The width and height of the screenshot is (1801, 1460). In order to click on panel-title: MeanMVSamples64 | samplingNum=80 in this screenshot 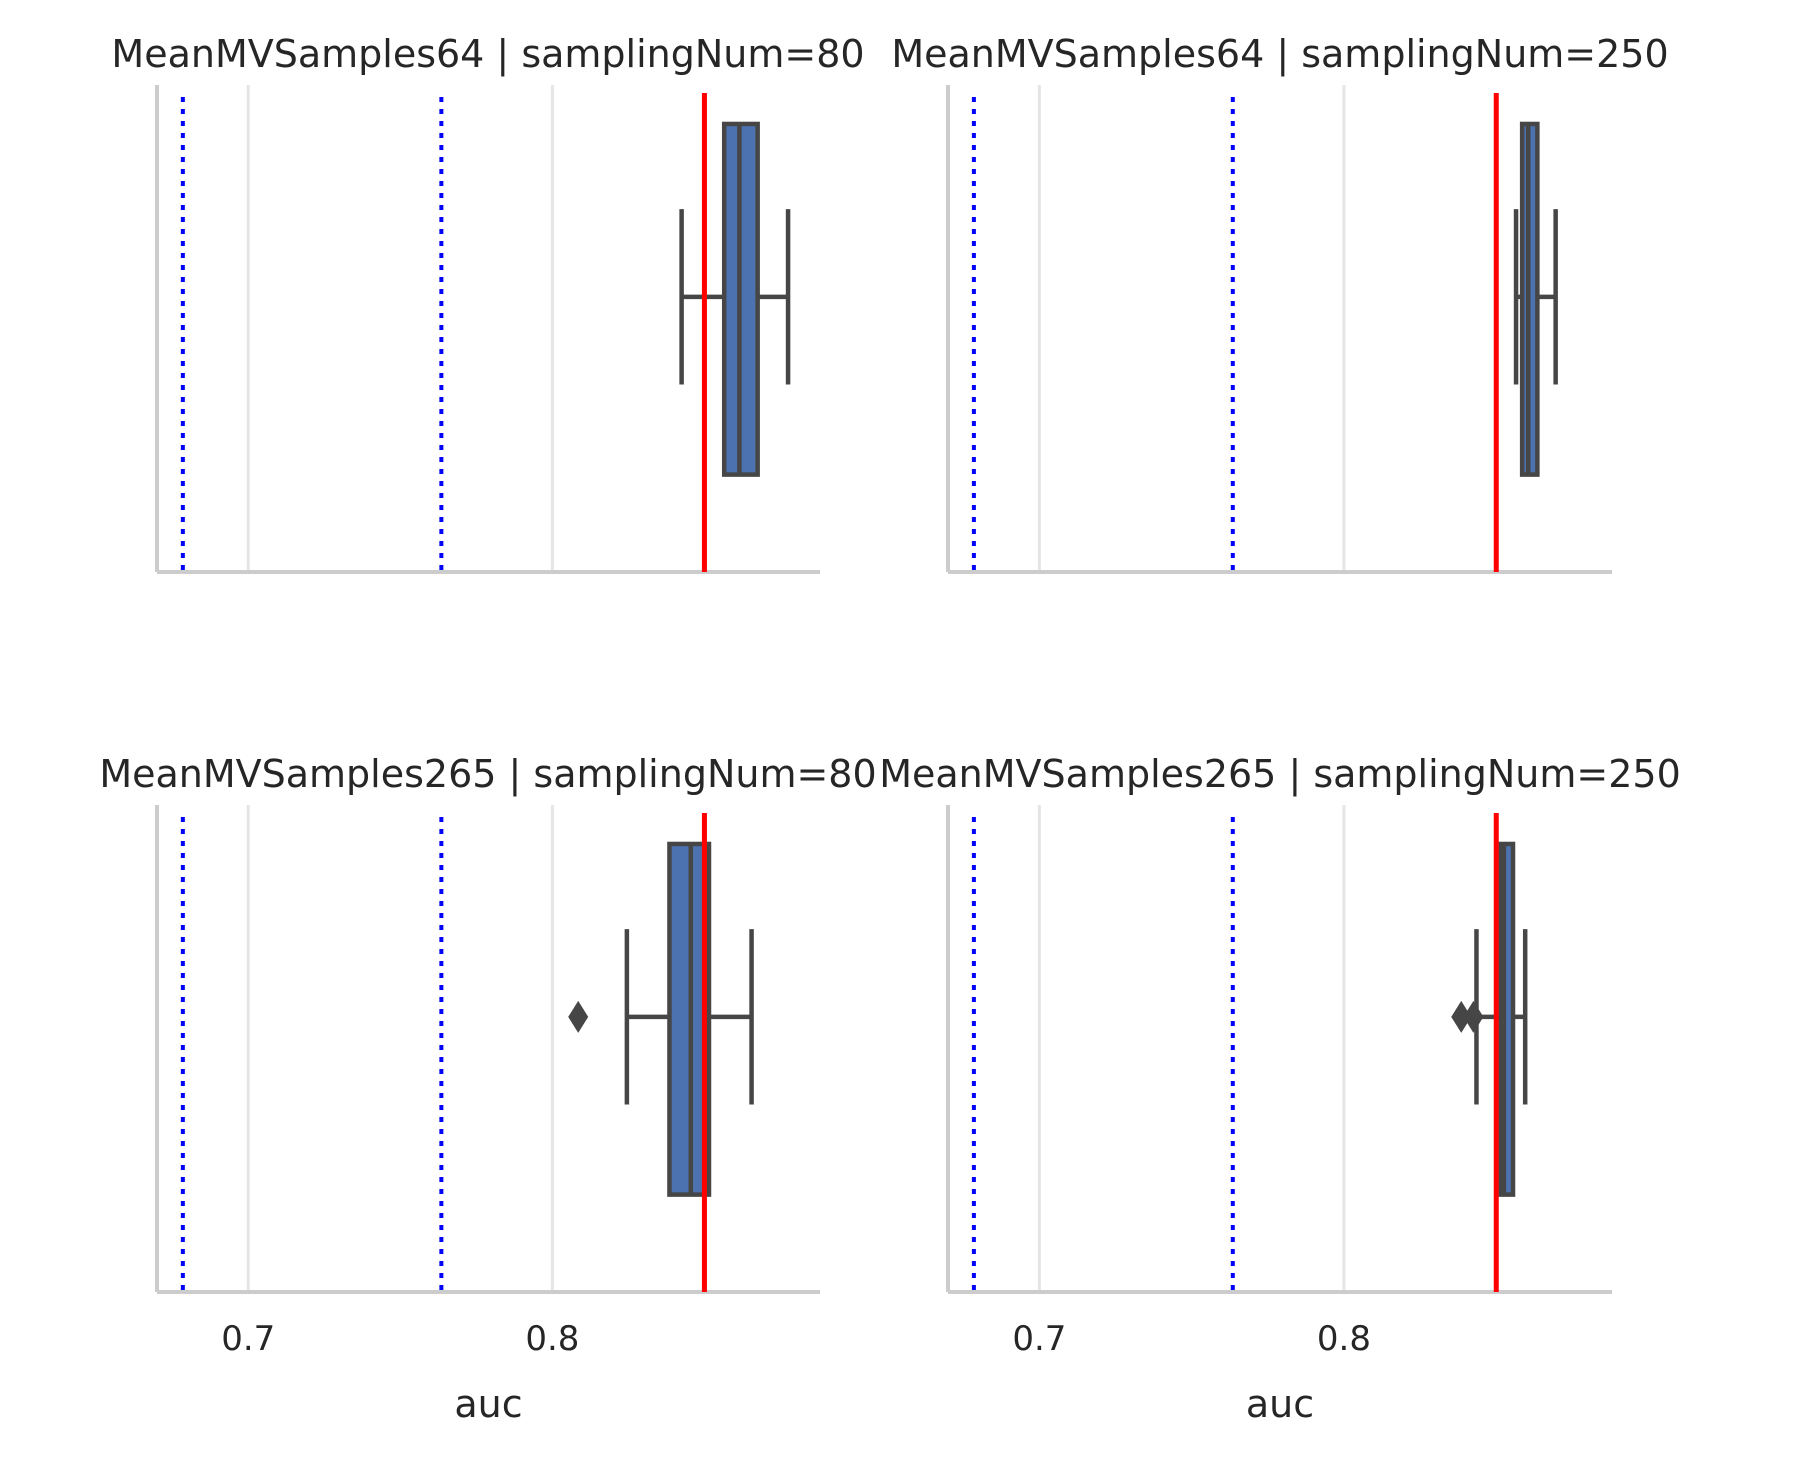, I will do `click(487, 54)`.